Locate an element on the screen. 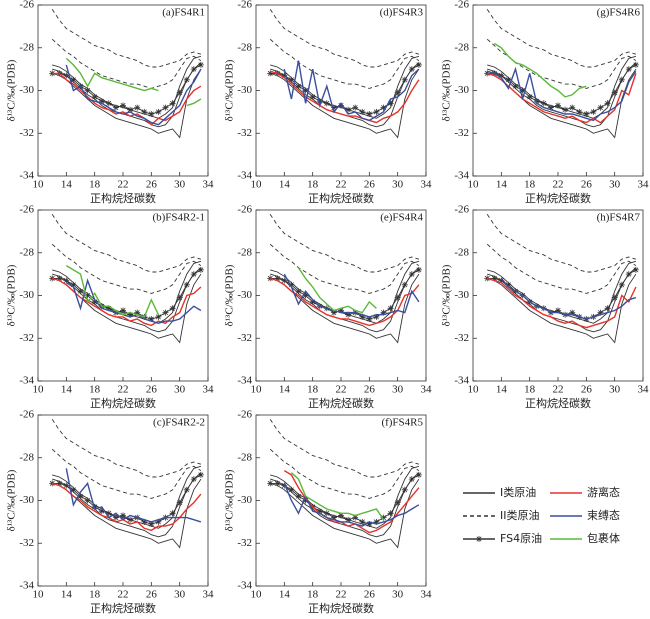 The height and width of the screenshot is (619, 650). y-tick-label: -26 is located at coordinates (461, 5).